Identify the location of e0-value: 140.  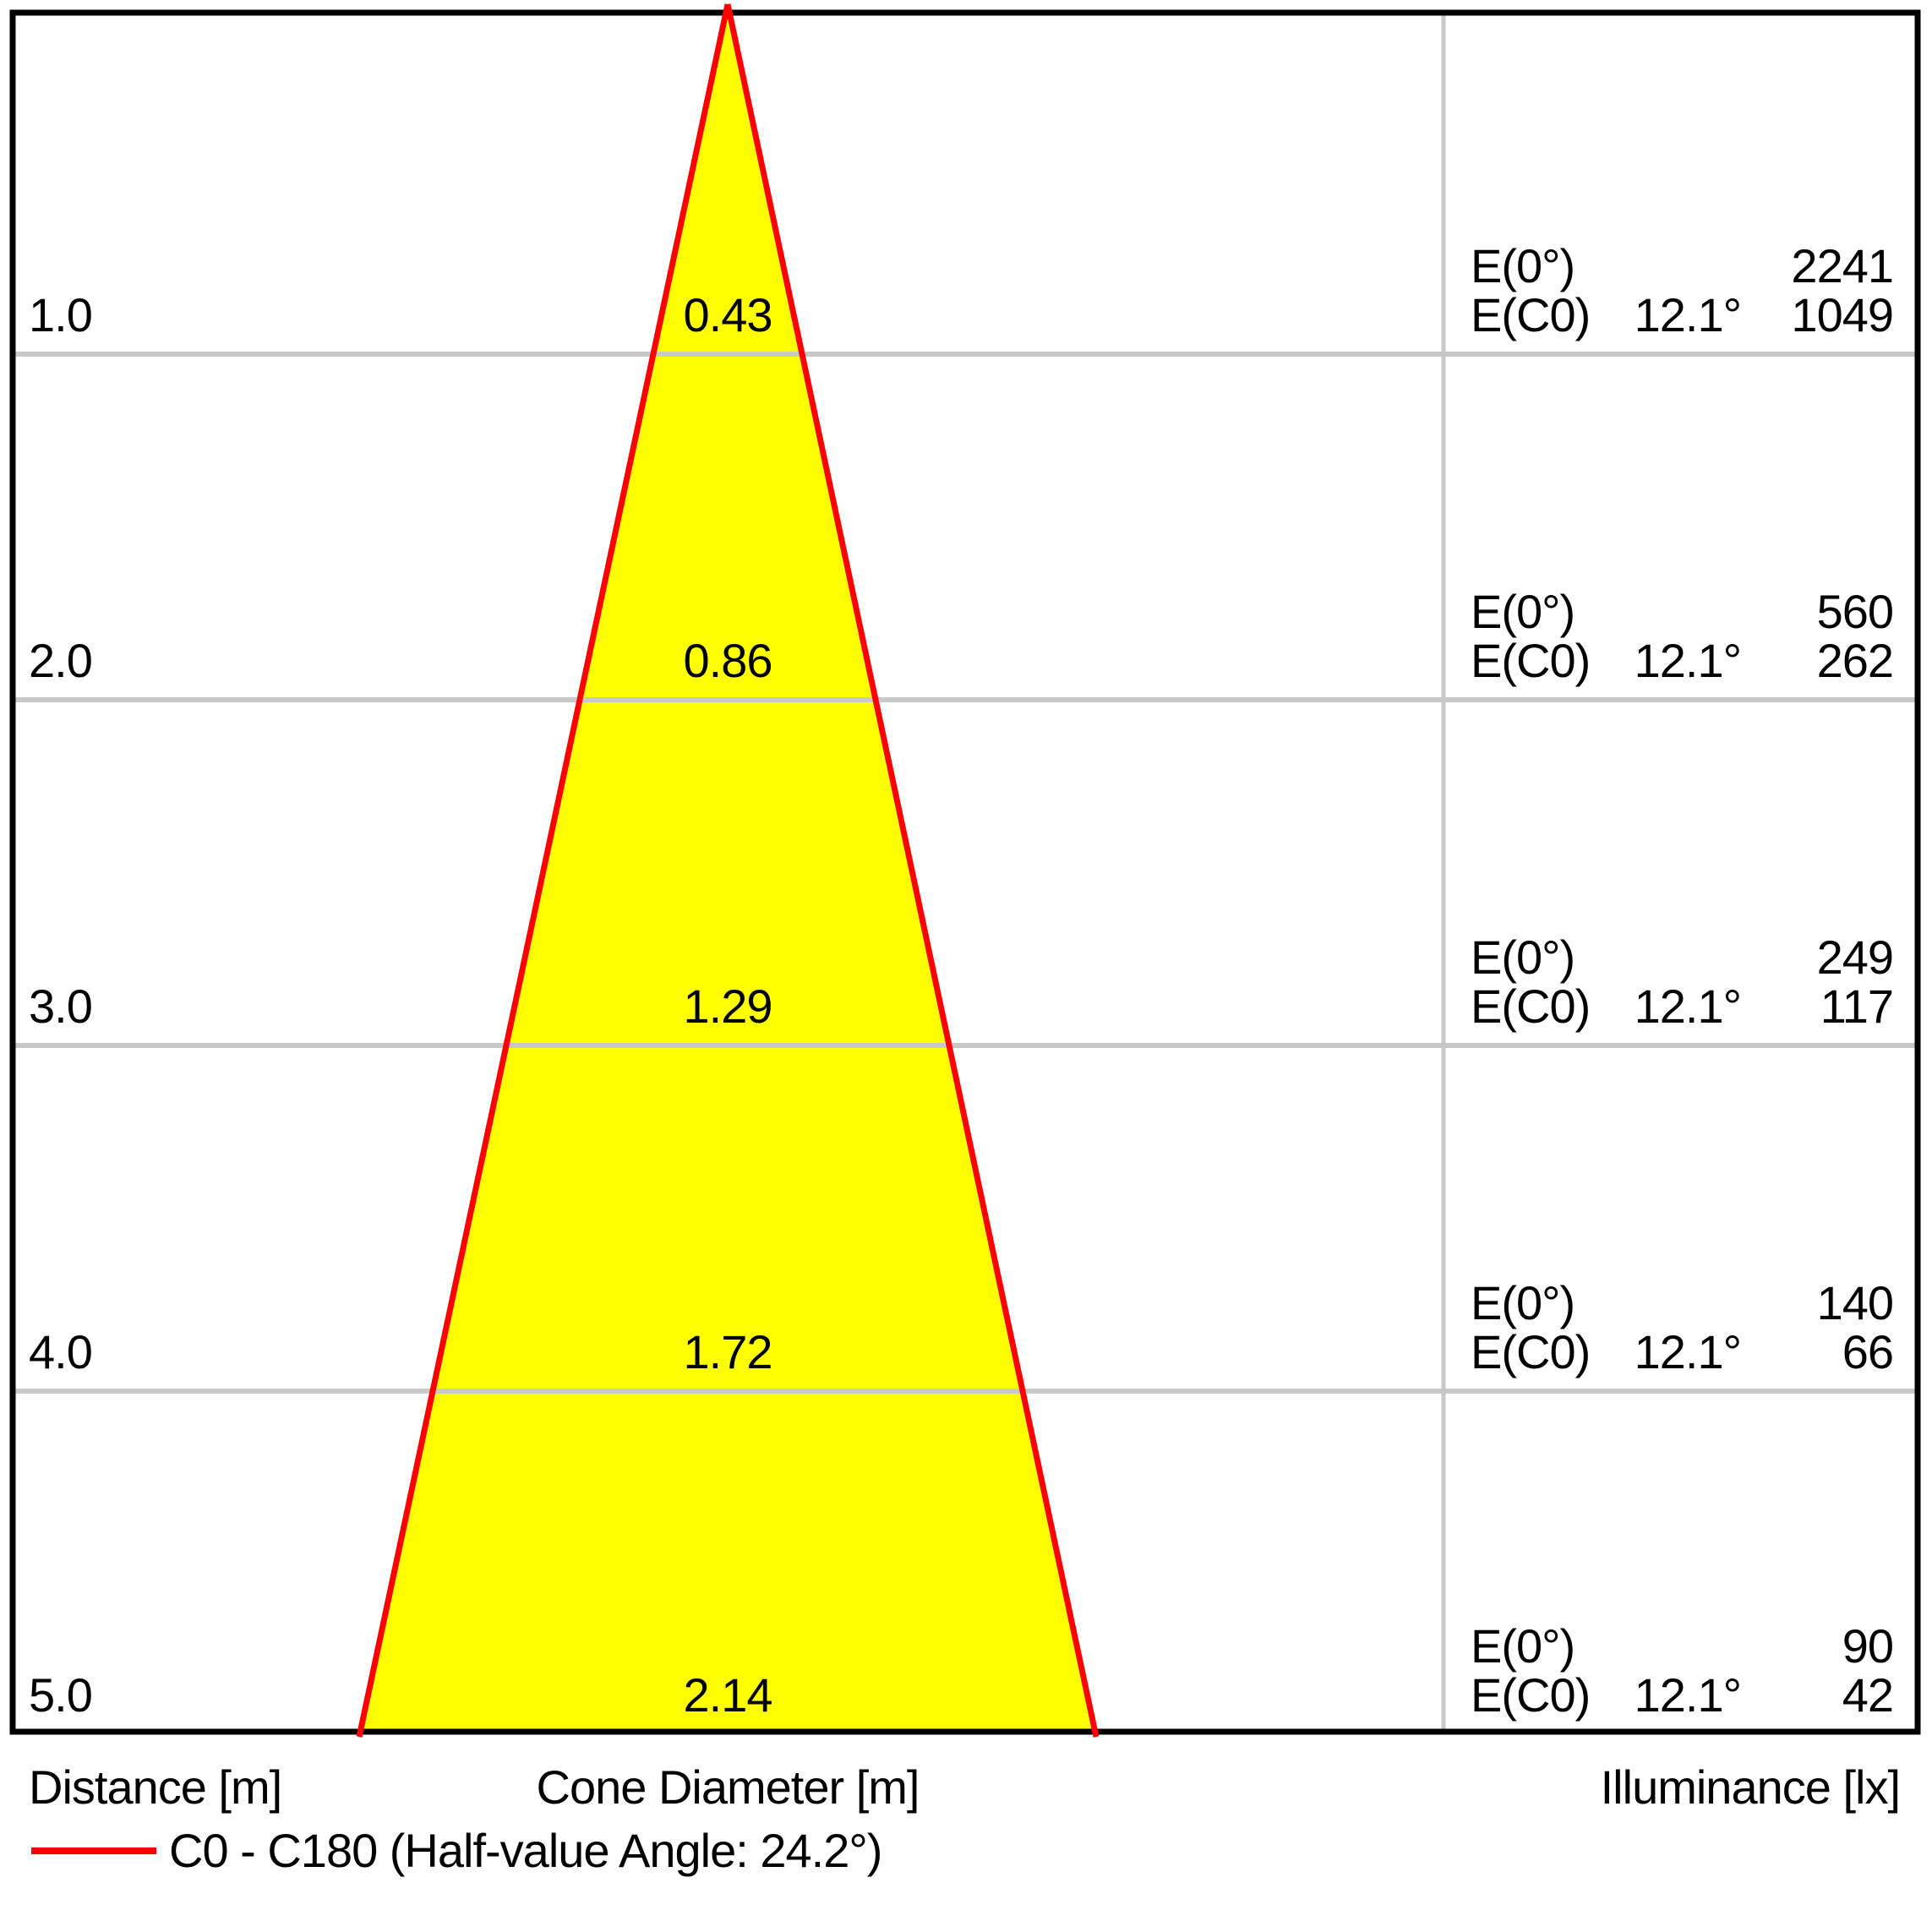
(1855, 1302).